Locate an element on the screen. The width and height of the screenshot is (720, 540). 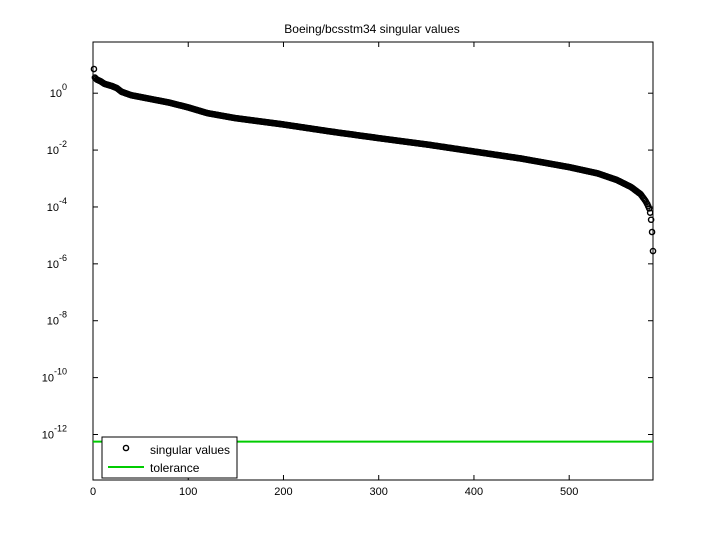
x-tick-label: 0 is located at coordinates (93, 492).